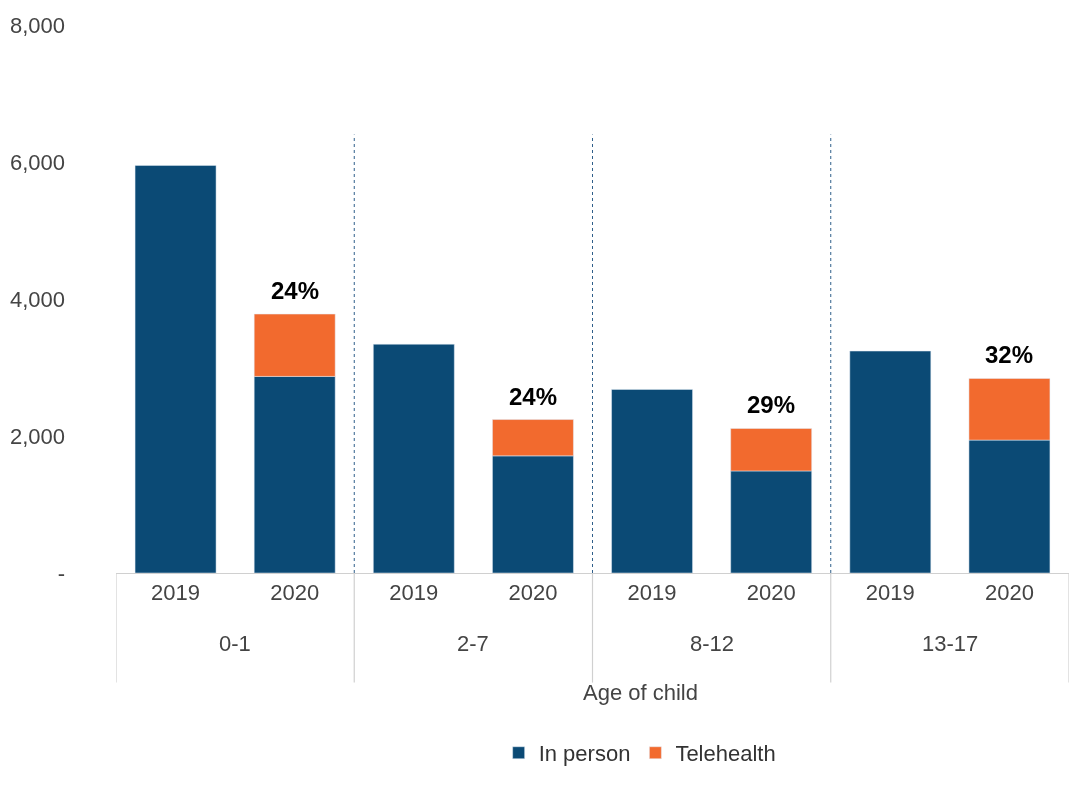 The width and height of the screenshot is (1079, 798). I want to click on text: 8-12, so click(712, 643).